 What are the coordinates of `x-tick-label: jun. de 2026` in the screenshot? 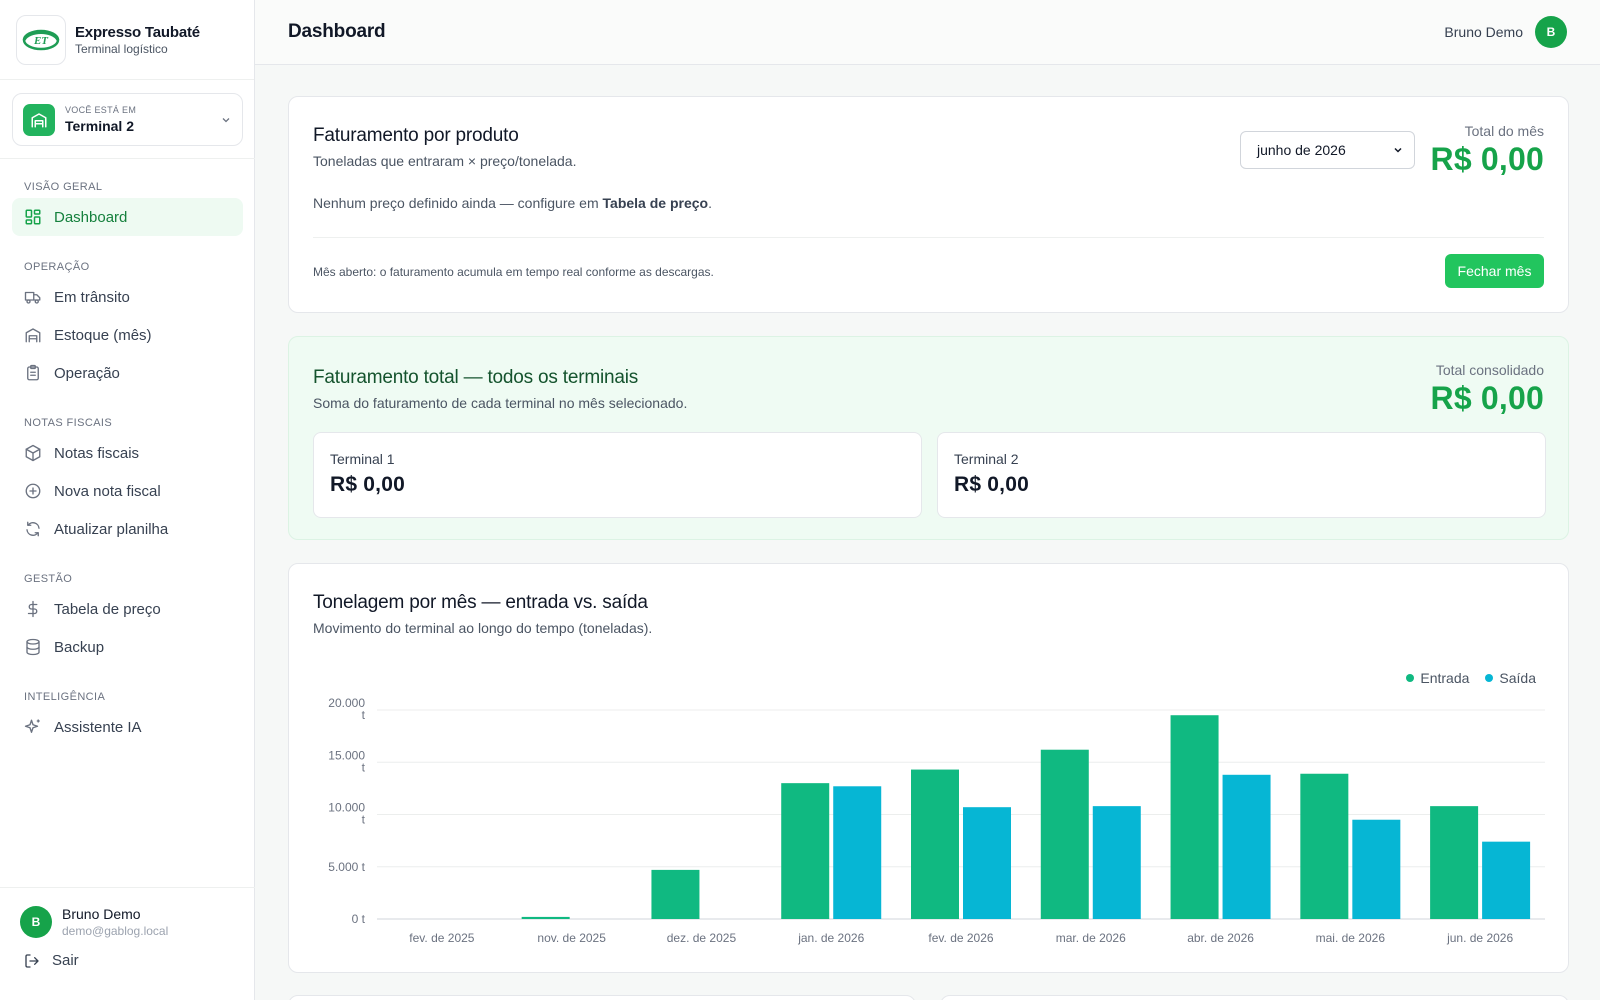 It's located at (1479, 938).